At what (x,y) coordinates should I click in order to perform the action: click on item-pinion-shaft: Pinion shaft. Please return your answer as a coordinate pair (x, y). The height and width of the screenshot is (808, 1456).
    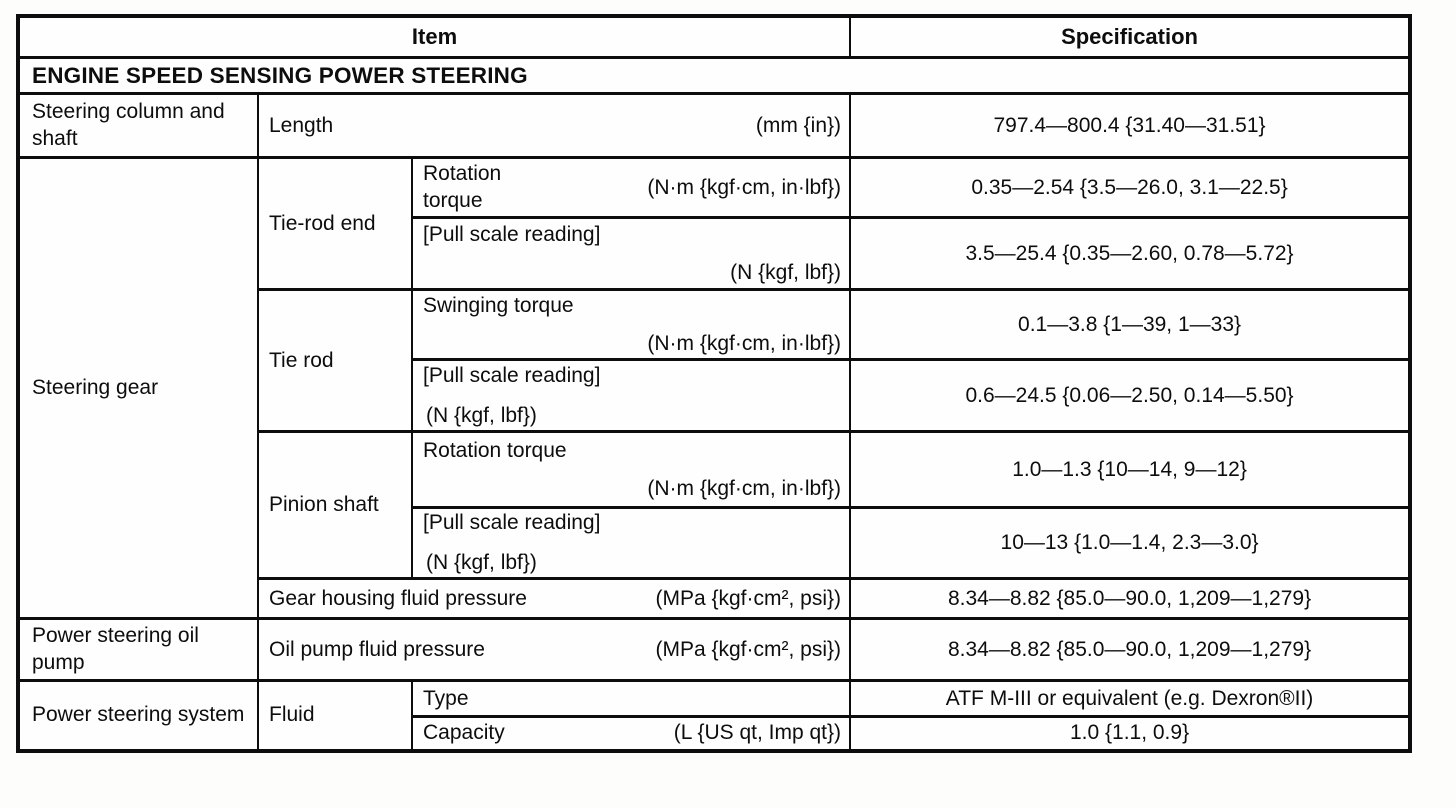
    Looking at the image, I should click on (335, 505).